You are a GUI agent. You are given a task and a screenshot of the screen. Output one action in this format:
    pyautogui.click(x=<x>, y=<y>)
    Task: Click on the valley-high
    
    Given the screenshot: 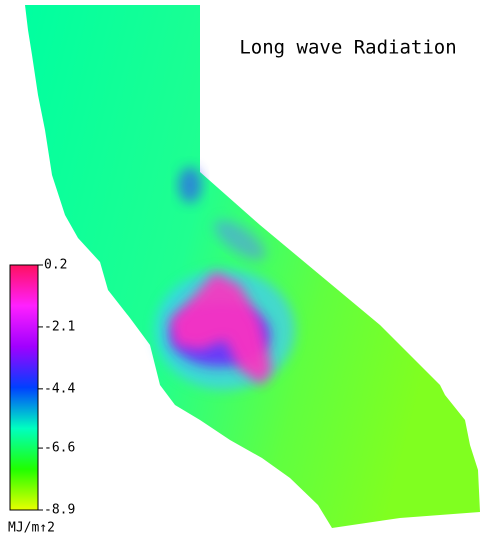 What is the action you would take?
    pyautogui.click(x=221, y=328)
    